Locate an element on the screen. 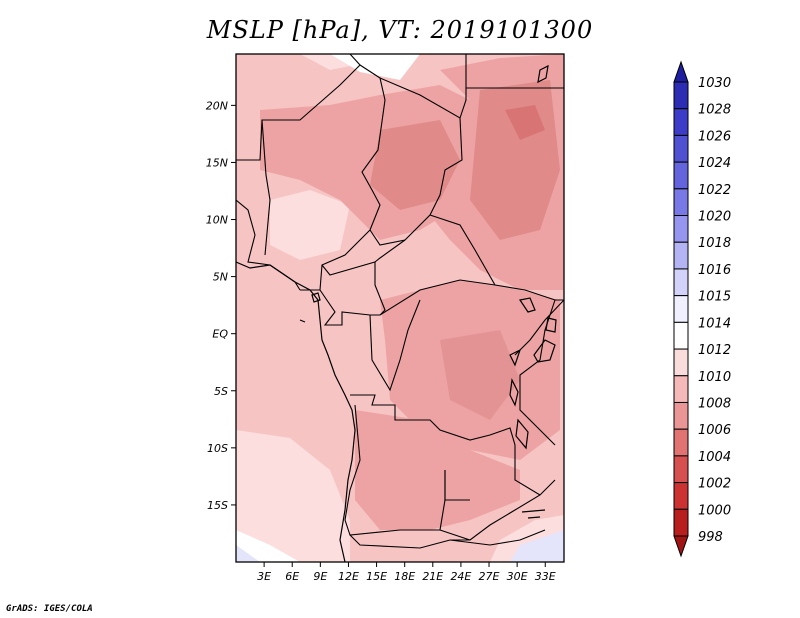 The height and width of the screenshot is (618, 800). map-title: MSLP [hPa], VT: 2019101300 is located at coordinates (400, 30).